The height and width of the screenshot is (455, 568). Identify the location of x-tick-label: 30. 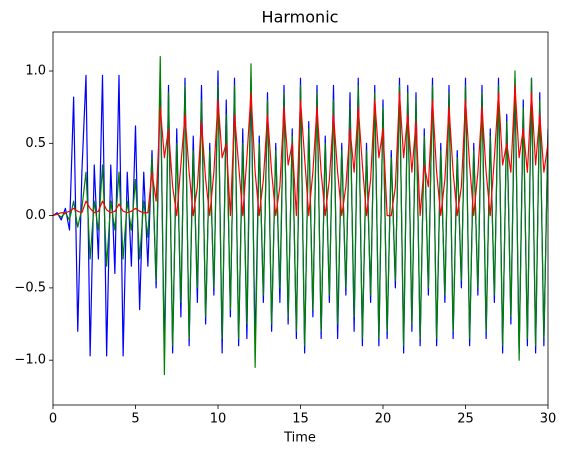
(548, 419).